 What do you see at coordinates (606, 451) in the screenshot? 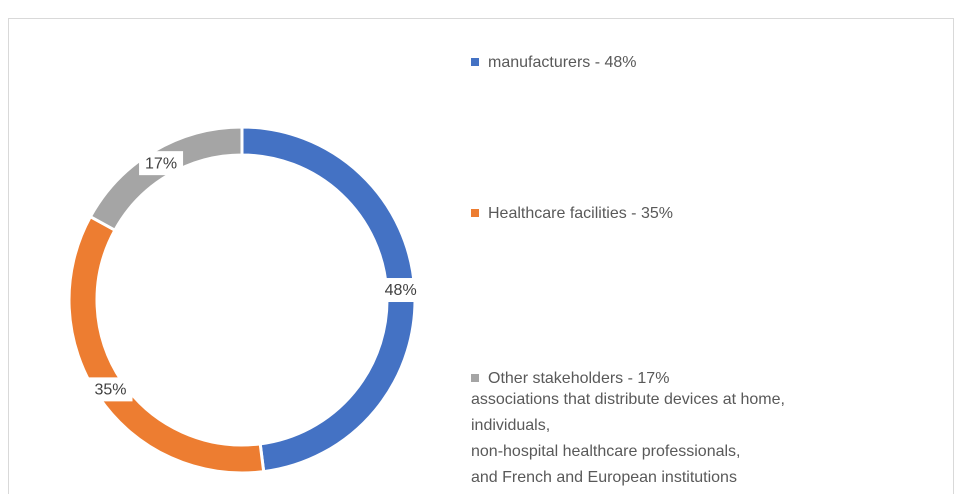
I see `legend-note: non-hospital healthcare professionals,` at bounding box center [606, 451].